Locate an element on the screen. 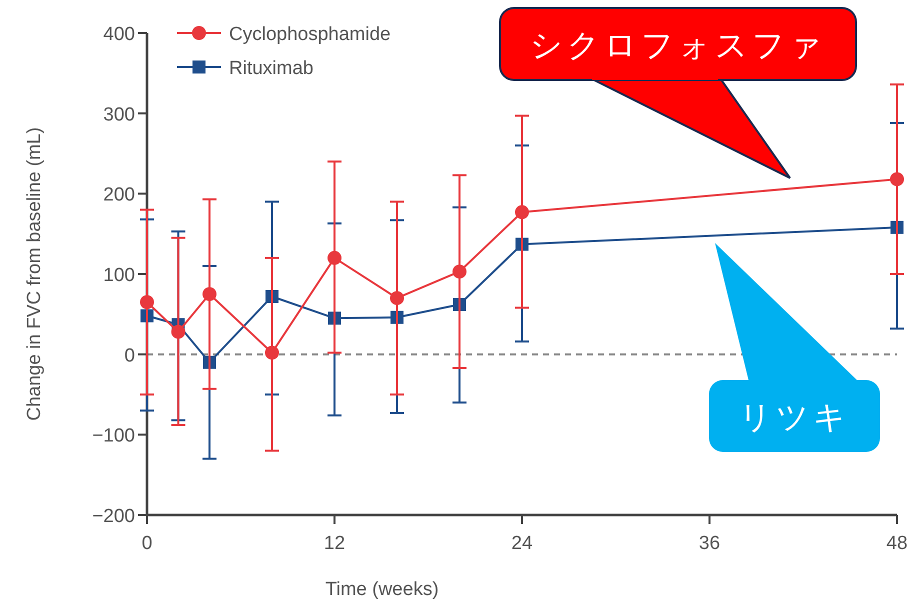 Image resolution: width=921 pixels, height=603 pixels. legend-item: Rituximab is located at coordinates (245, 68).